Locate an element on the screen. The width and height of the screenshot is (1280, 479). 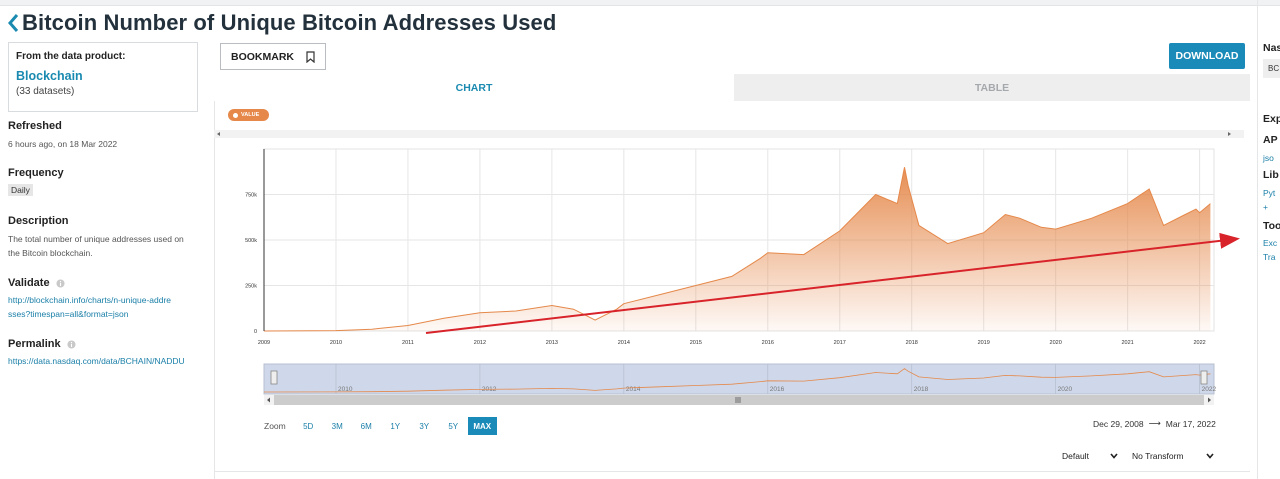
transform-select: No Transform is located at coordinates (1173, 456).